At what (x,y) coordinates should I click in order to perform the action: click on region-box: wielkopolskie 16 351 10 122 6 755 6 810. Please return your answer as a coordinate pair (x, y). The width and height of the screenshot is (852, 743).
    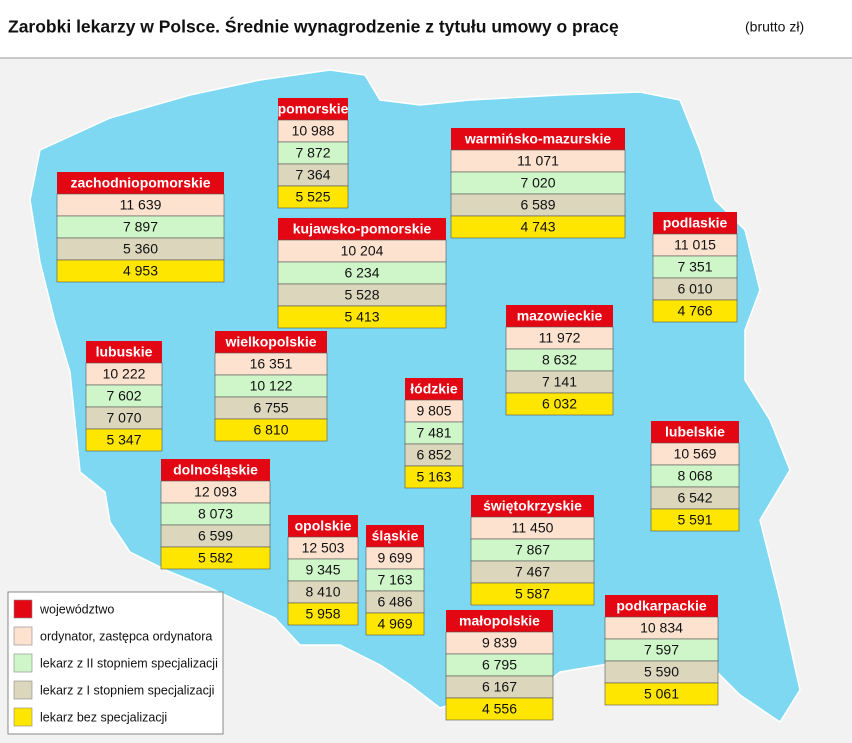
    Looking at the image, I should click on (271, 386).